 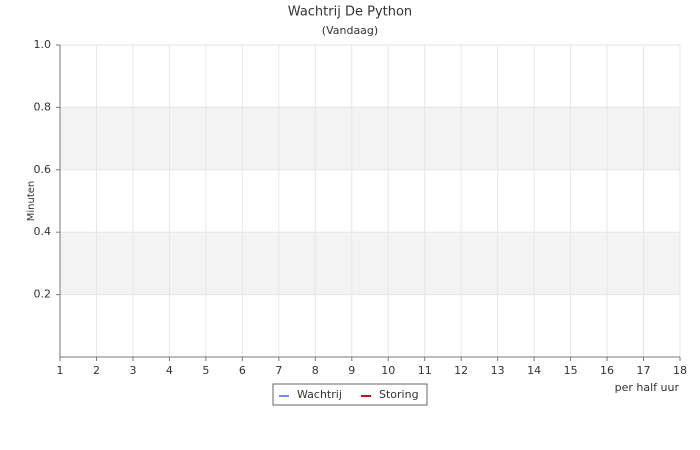 What do you see at coordinates (534, 370) in the screenshot?
I see `x-tick-label: 14` at bounding box center [534, 370].